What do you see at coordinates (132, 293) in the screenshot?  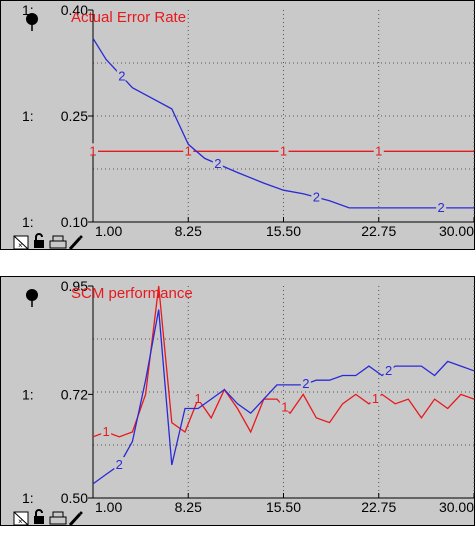 I see `chart-title: SCM performance` at bounding box center [132, 293].